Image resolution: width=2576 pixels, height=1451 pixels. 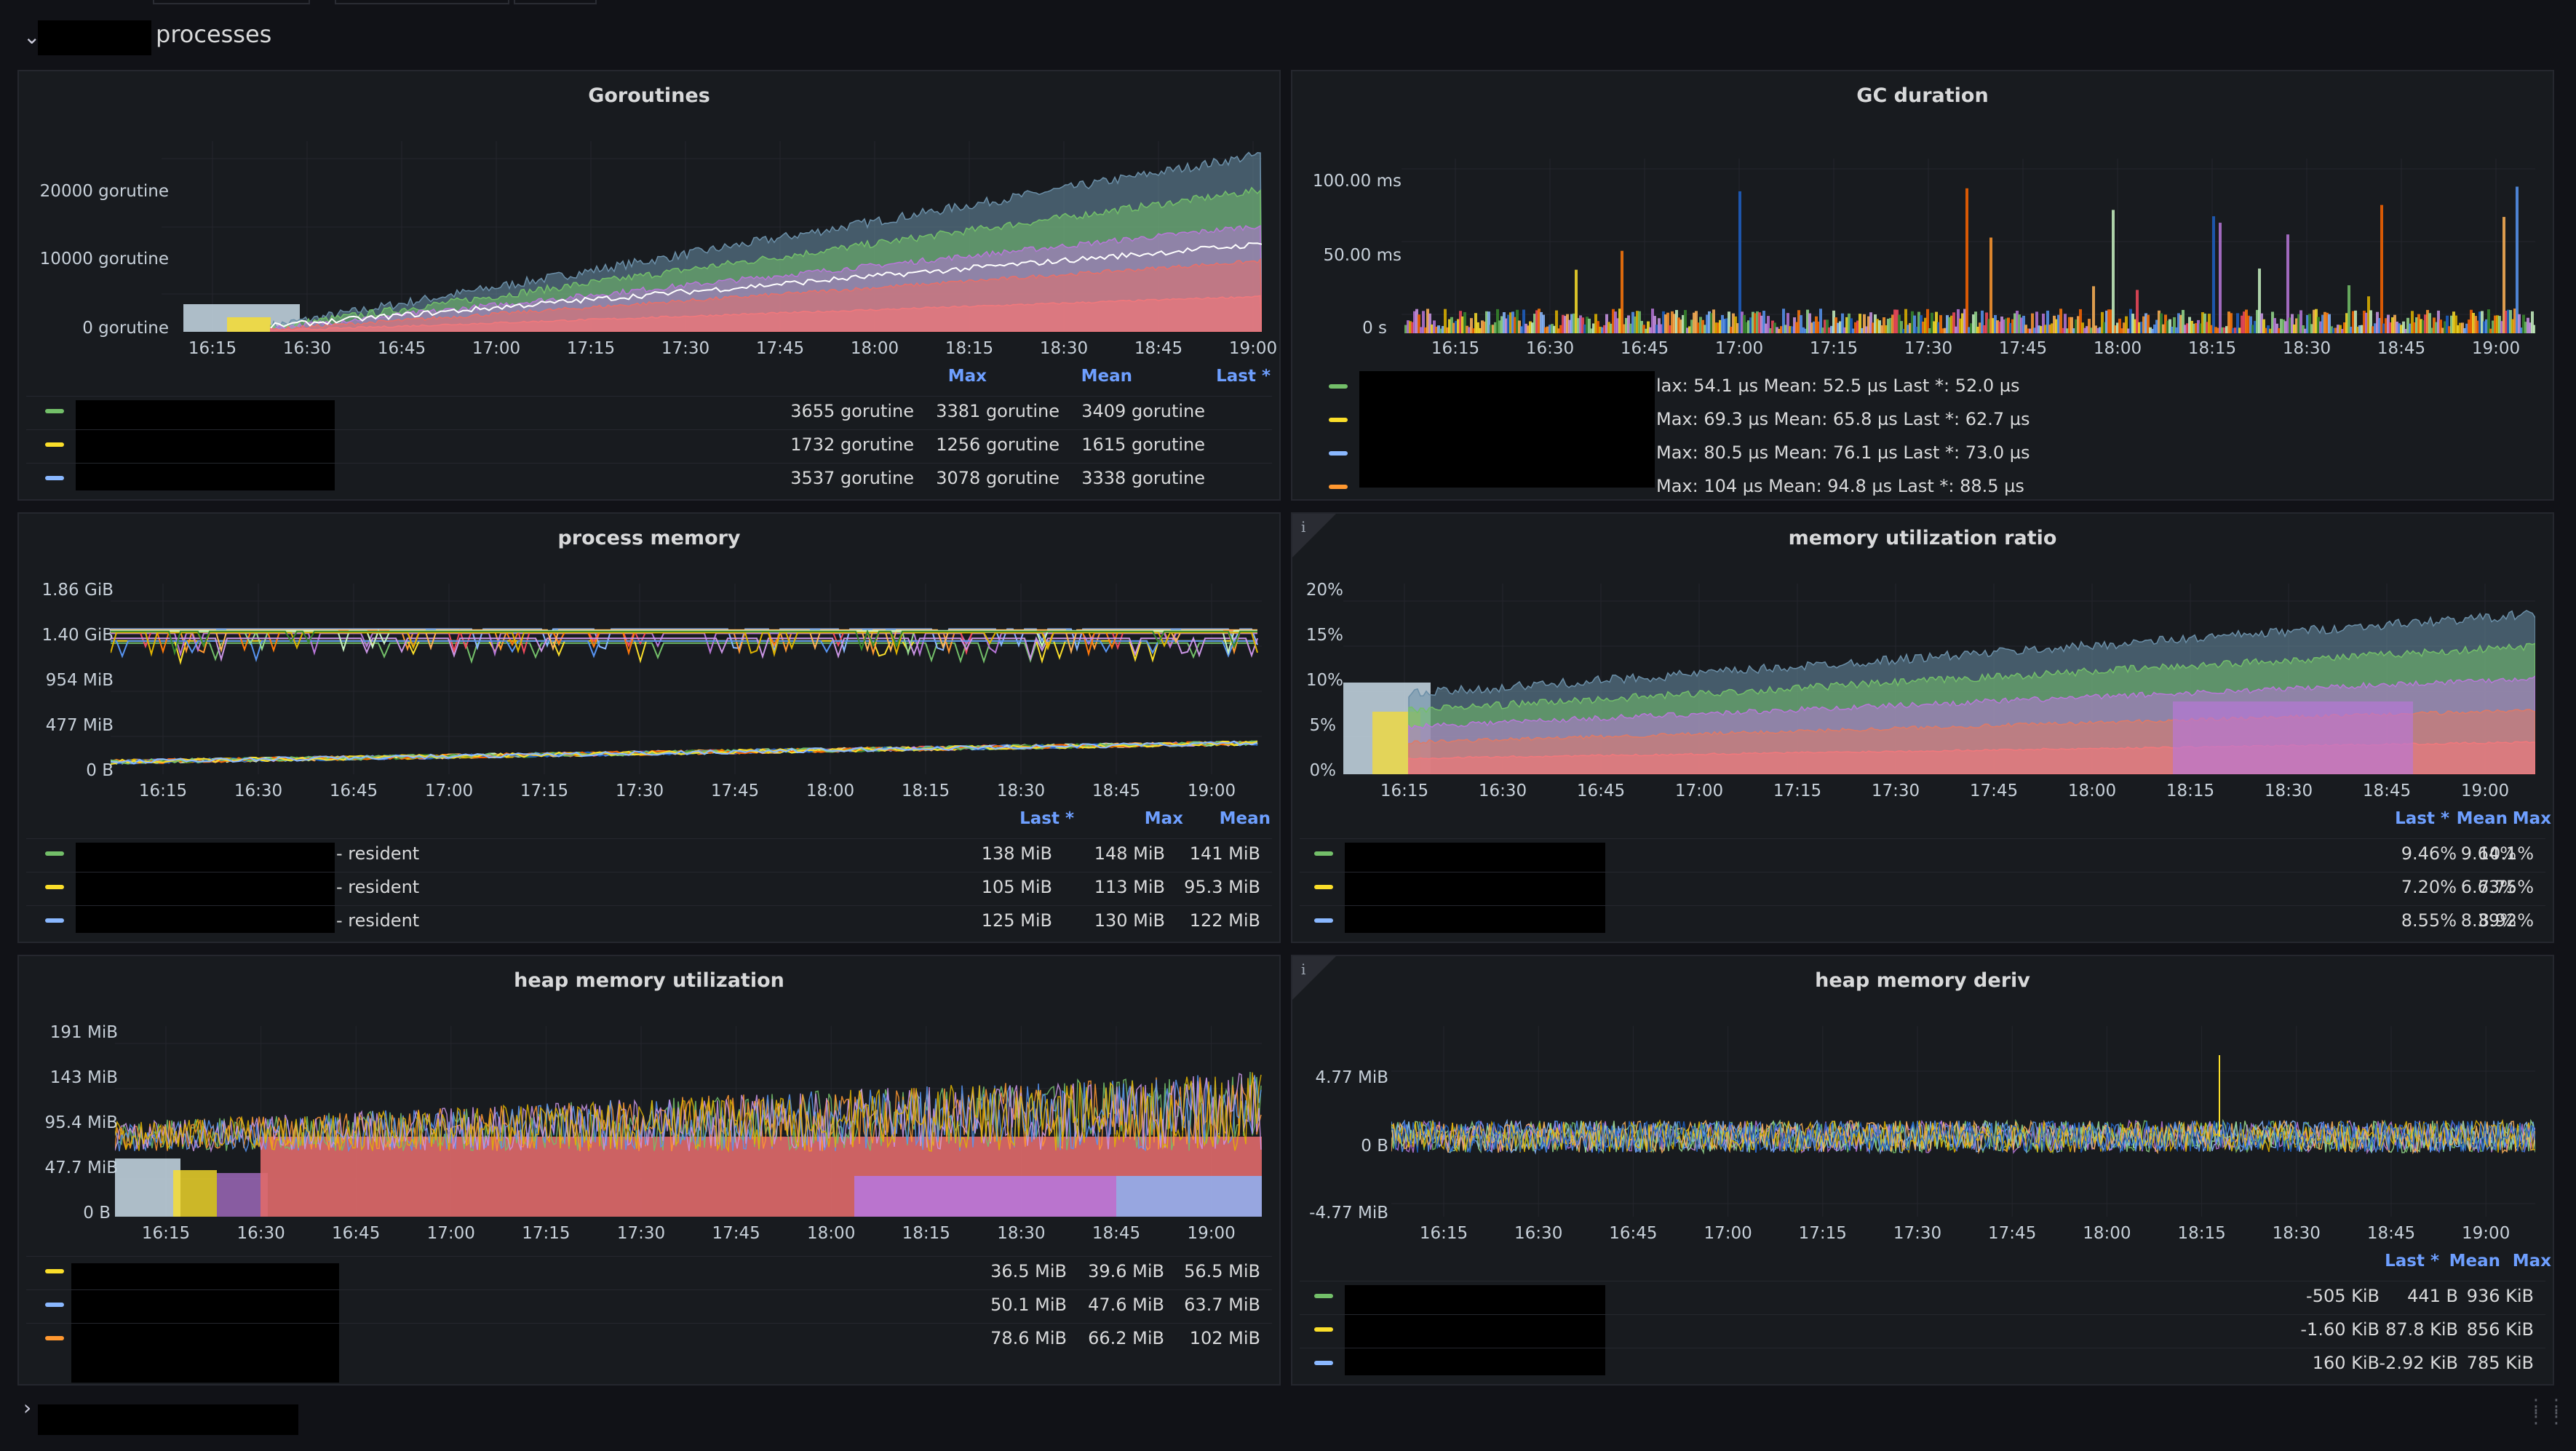 What do you see at coordinates (2418, 1363) in the screenshot?
I see `legend-value: -2.92 KiB` at bounding box center [2418, 1363].